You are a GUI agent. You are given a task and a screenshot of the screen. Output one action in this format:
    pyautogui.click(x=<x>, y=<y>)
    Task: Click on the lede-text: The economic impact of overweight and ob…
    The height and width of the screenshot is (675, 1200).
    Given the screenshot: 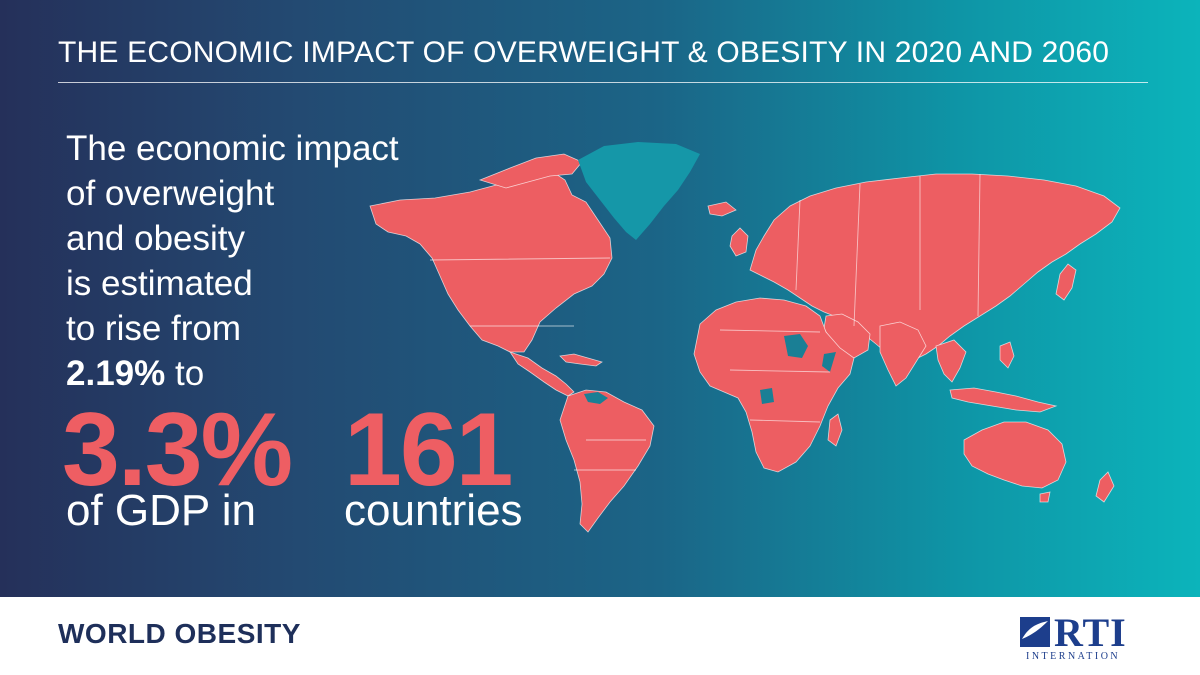 What is the action you would take?
    pyautogui.click(x=246, y=261)
    